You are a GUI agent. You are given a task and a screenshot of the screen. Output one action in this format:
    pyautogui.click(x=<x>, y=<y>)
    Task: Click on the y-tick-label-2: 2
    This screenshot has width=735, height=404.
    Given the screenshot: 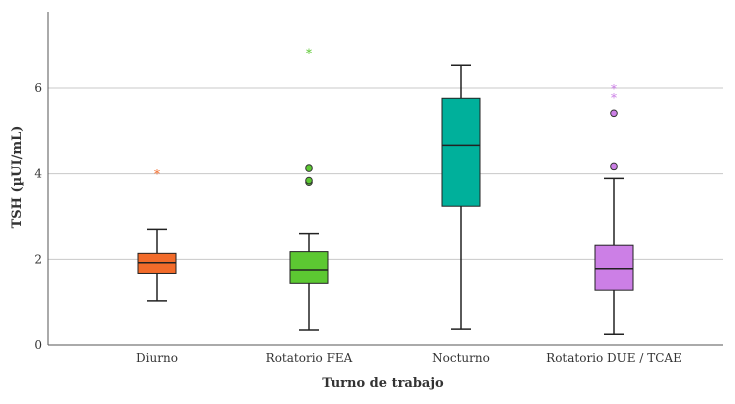 What is the action you would take?
    pyautogui.click(x=38, y=259)
    